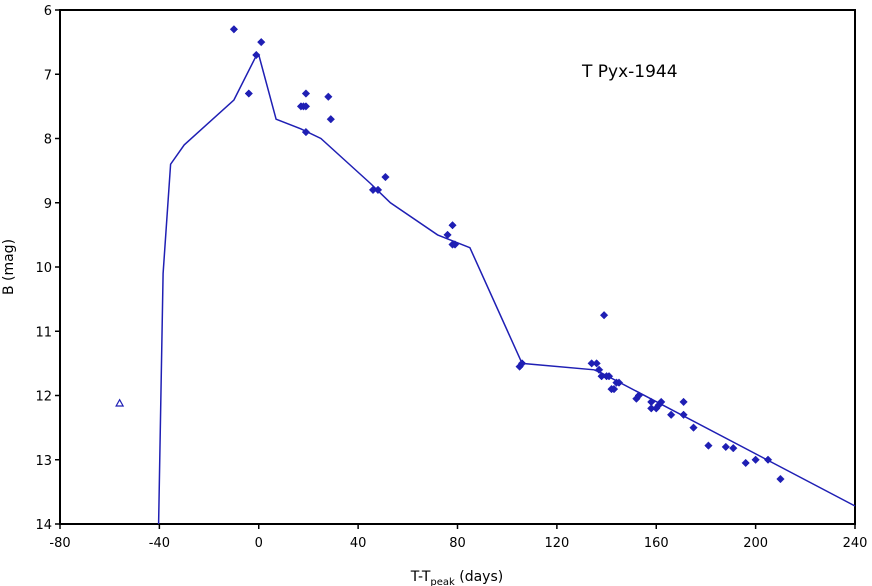  What do you see at coordinates (48, 204) in the screenshot?
I see `y-tick-label: 9` at bounding box center [48, 204].